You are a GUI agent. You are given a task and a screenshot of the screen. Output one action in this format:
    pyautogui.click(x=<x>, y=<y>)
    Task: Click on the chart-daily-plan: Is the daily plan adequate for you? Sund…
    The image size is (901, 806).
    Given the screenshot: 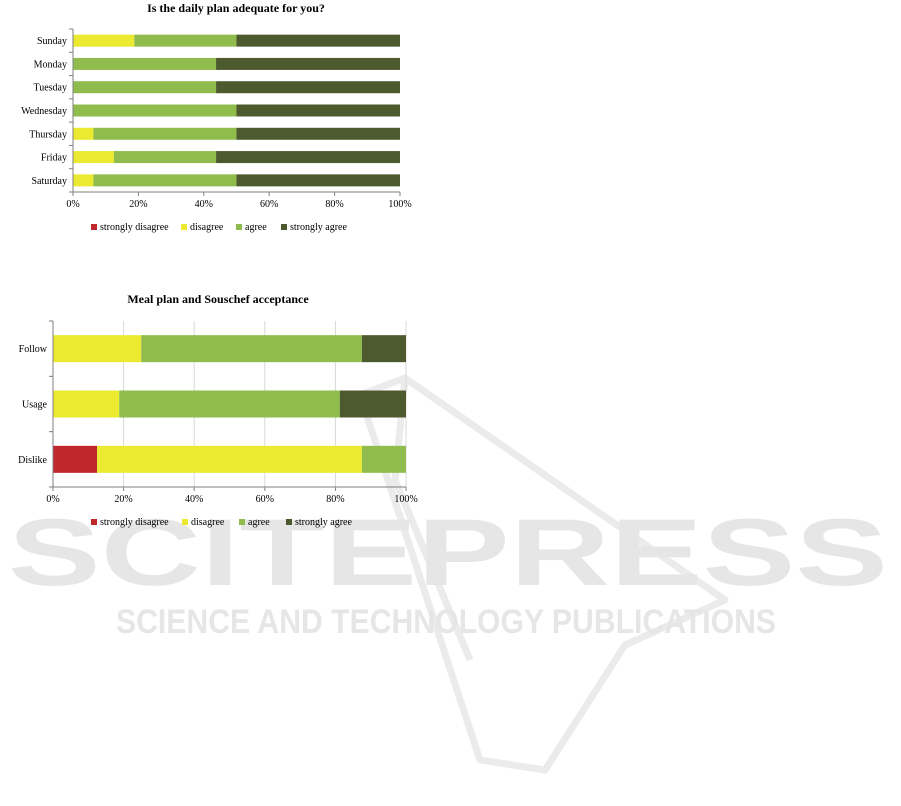 What is the action you would take?
    pyautogui.click(x=216, y=117)
    